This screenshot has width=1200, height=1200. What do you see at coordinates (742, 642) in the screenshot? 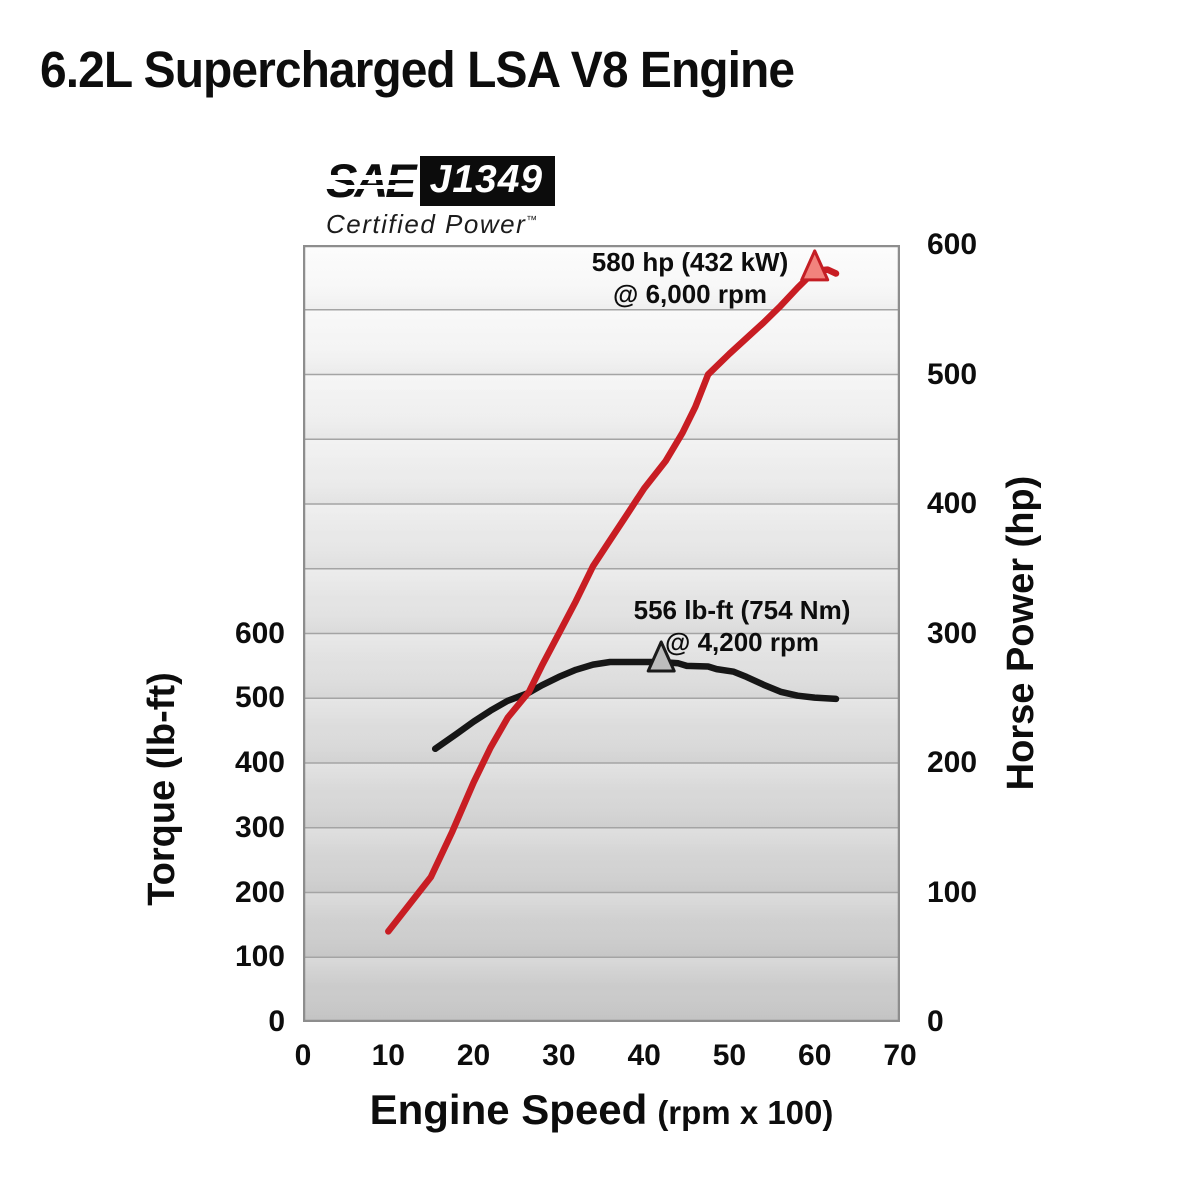
I see `torque-peak-line2: @ 4,200 rpm` at bounding box center [742, 642].